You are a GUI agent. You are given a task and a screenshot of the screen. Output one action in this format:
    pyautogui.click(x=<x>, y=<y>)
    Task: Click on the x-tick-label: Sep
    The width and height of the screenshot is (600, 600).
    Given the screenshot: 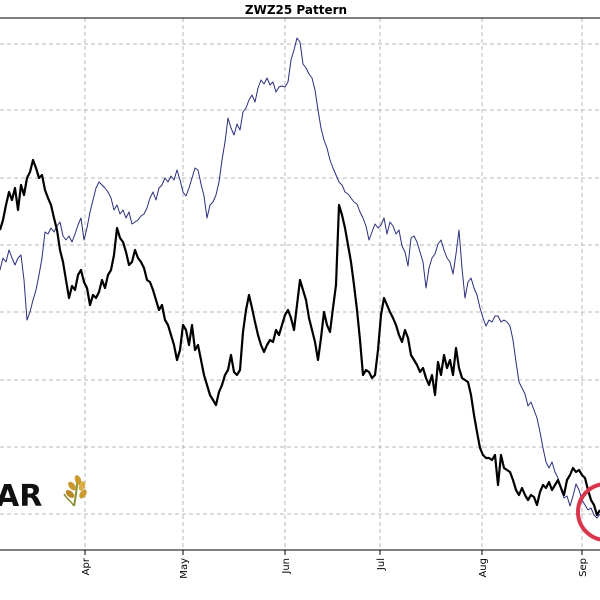 What is the action you would take?
    pyautogui.click(x=583, y=567)
    